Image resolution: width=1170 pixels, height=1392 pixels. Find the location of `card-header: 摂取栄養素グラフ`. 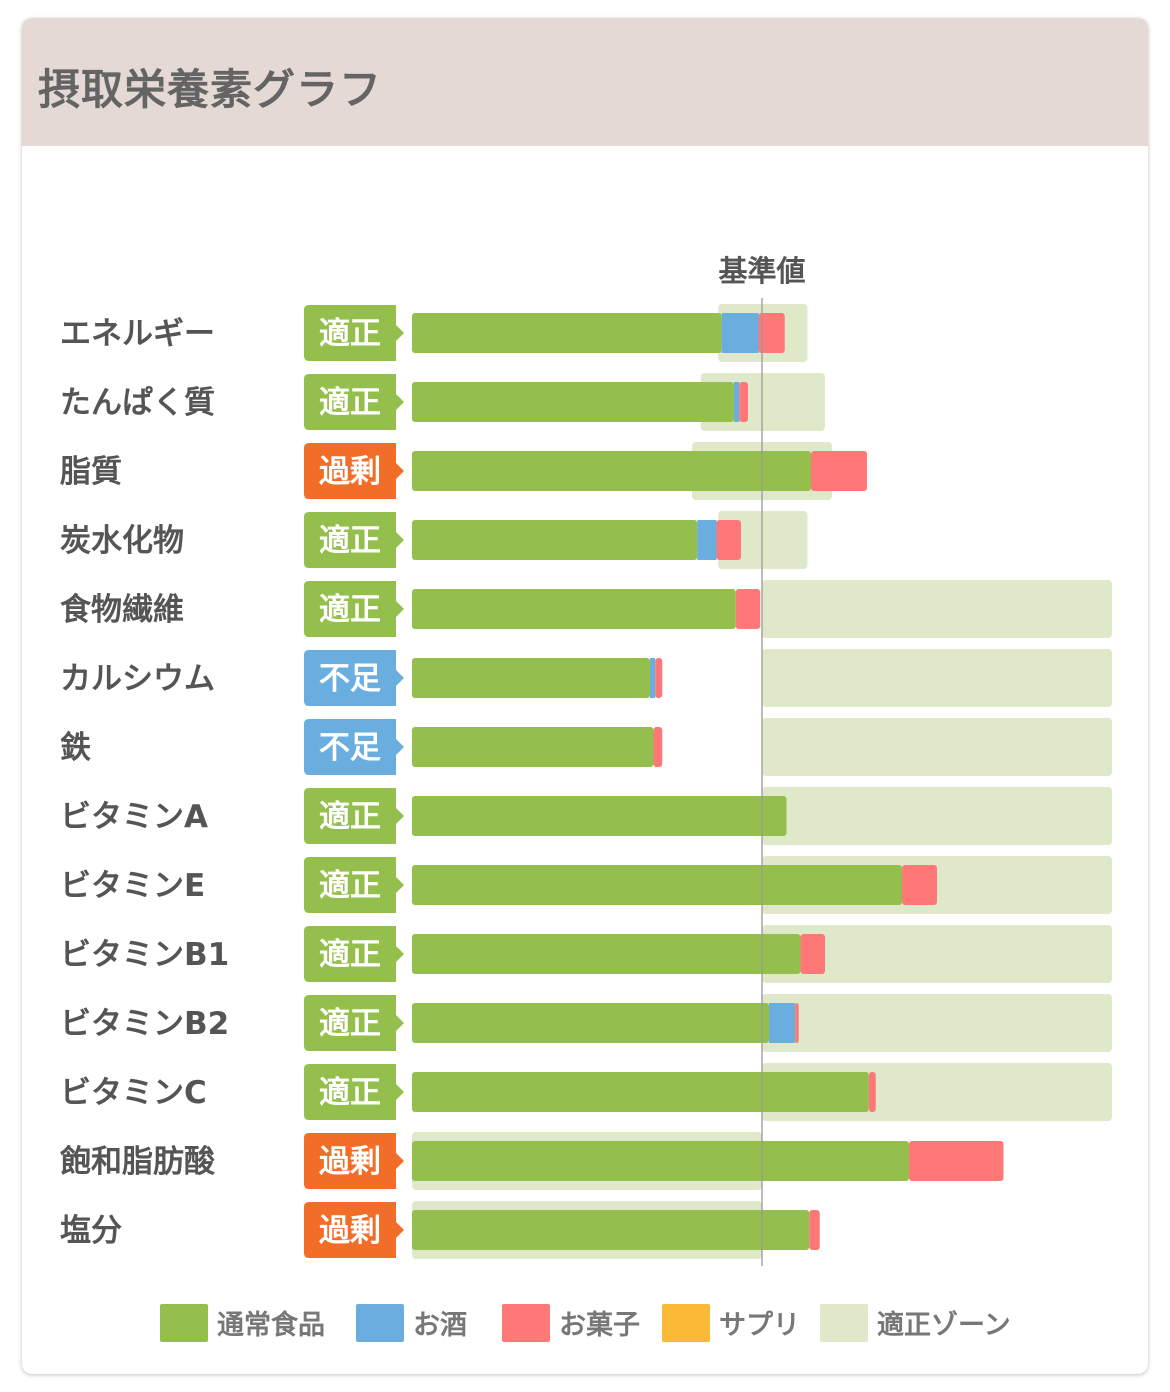

card-header: 摂取栄養素グラフ is located at coordinates (585, 82).